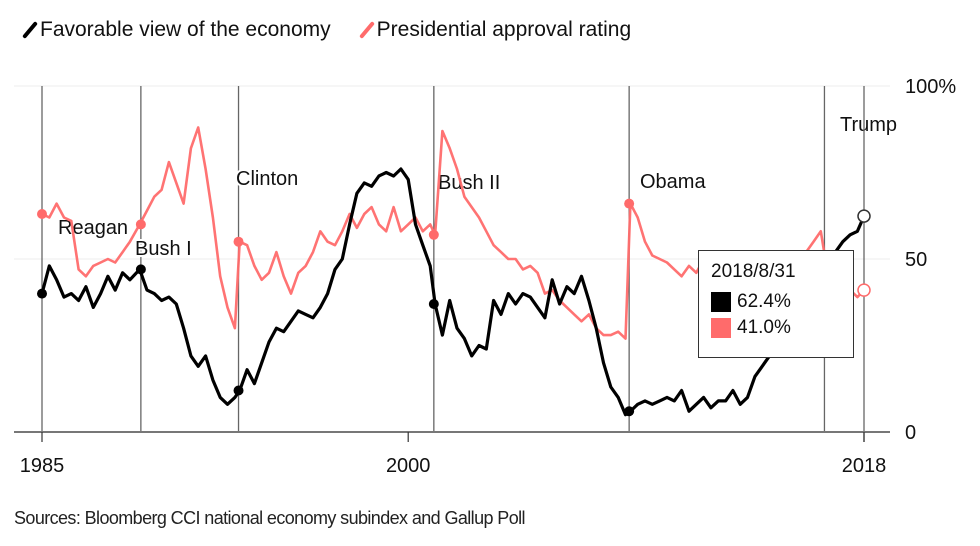  I want to click on era-label: Obama, so click(673, 182).